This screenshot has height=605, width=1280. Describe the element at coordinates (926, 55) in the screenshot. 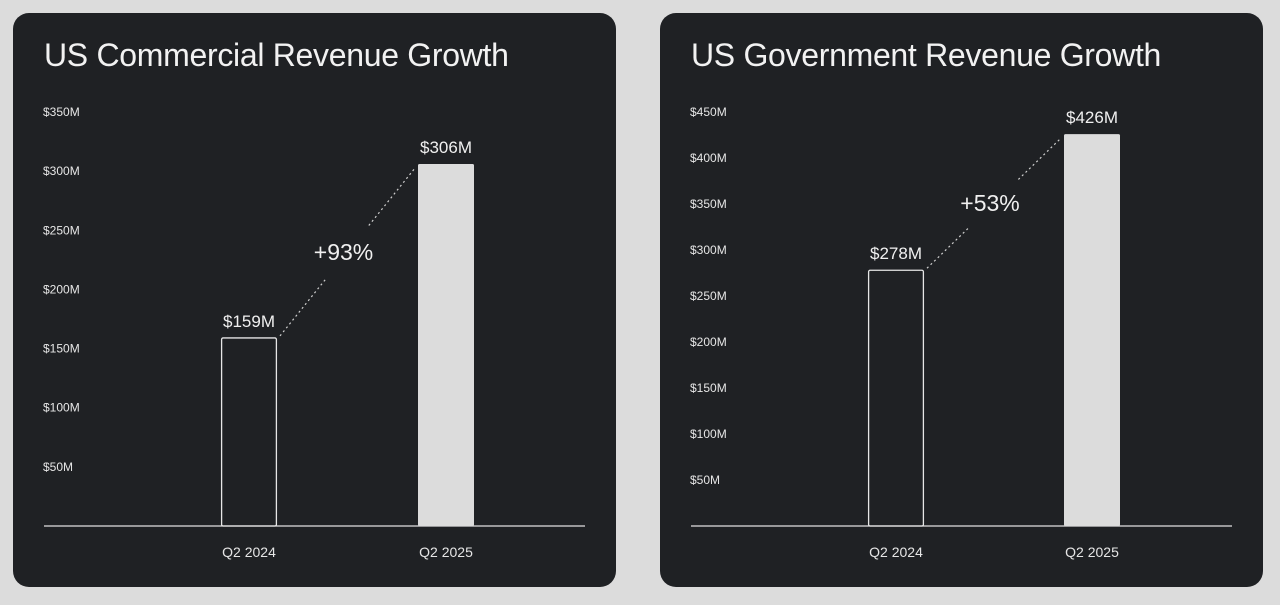

I see `chart-title: US Government Revenue Growth` at that location.